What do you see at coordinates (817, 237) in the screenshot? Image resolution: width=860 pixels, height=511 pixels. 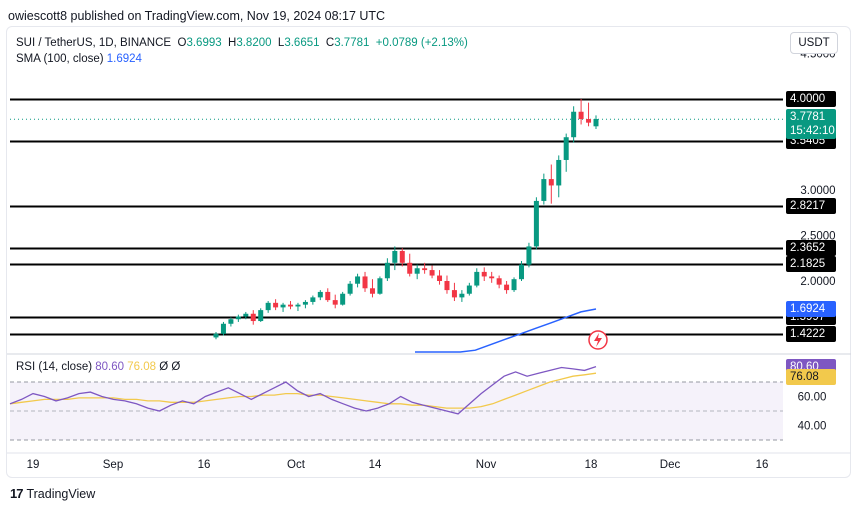 I see `price-tick: 2.5000` at bounding box center [817, 237].